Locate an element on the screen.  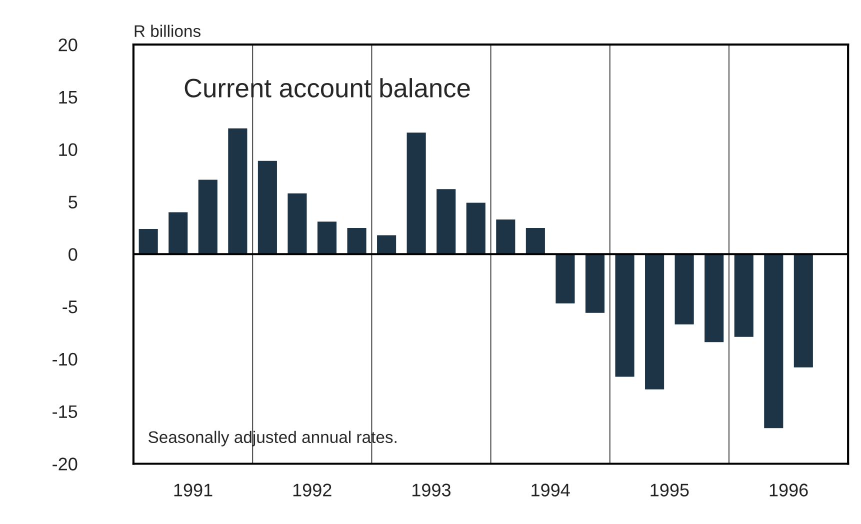
y-tick-label: -15 is located at coordinates (65, 411).